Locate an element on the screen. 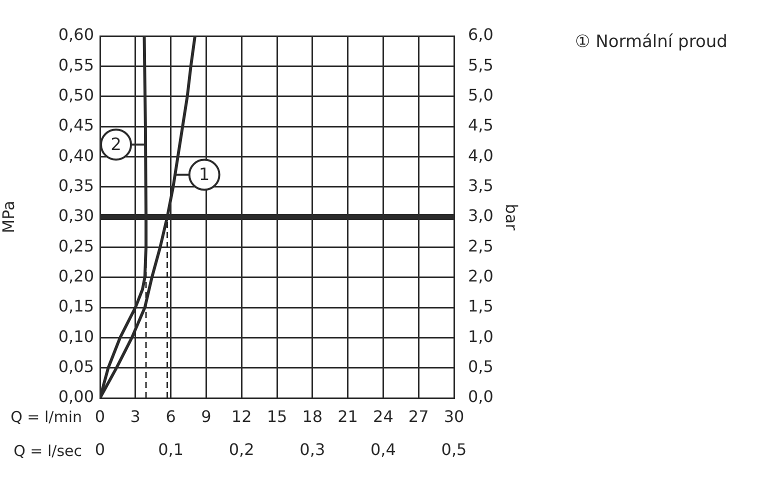 The width and height of the screenshot is (766, 495). y-tick-label: 0,30 is located at coordinates (76, 216).